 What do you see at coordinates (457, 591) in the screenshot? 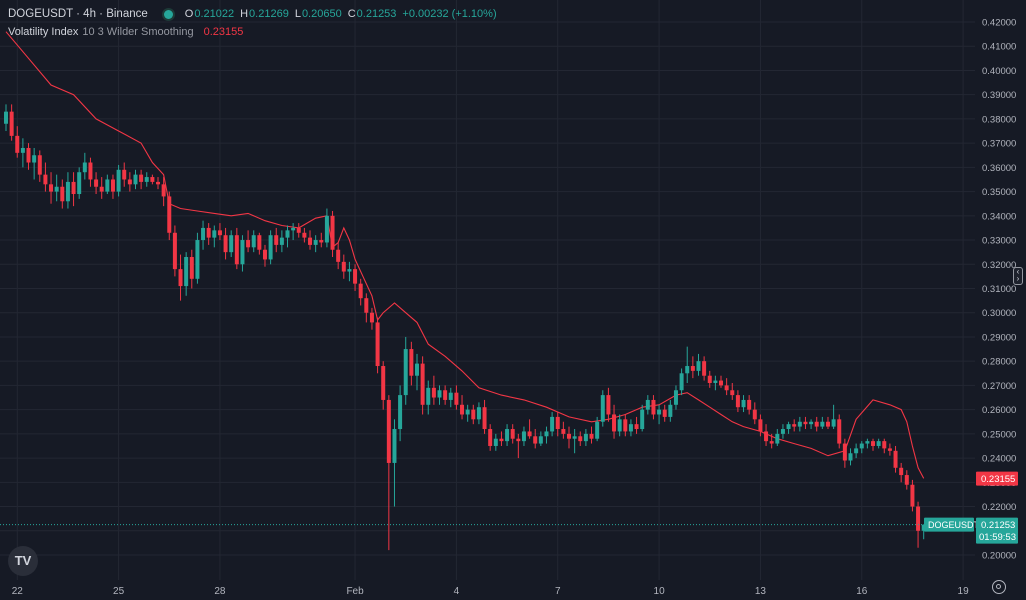
I see `time-tick-label: 4` at bounding box center [457, 591].